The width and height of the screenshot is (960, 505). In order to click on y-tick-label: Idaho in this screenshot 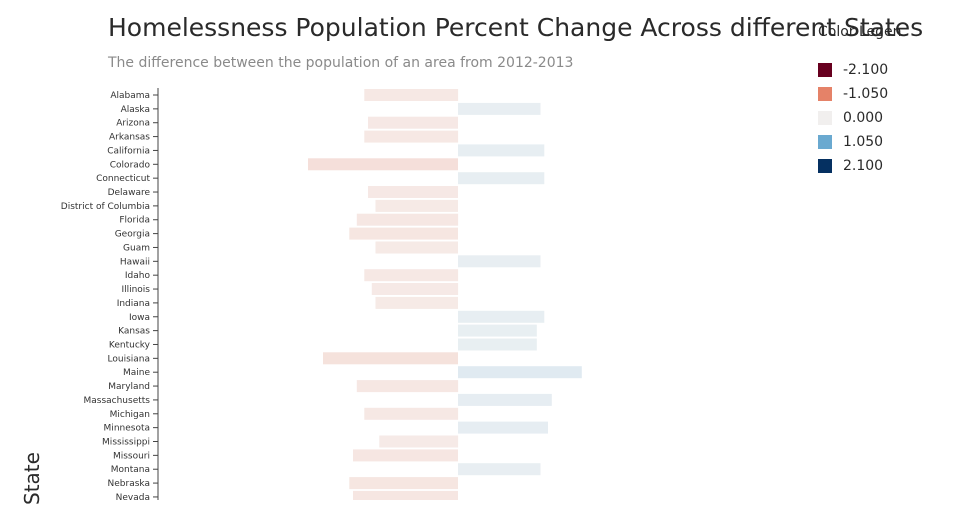, I will do `click(138, 276)`.